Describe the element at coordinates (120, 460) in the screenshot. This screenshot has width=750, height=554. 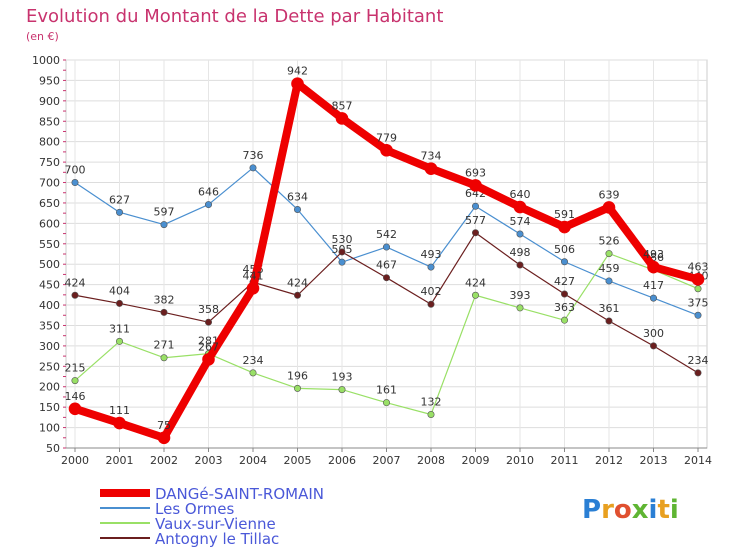
I see `x-tick-label: 2001` at that location.